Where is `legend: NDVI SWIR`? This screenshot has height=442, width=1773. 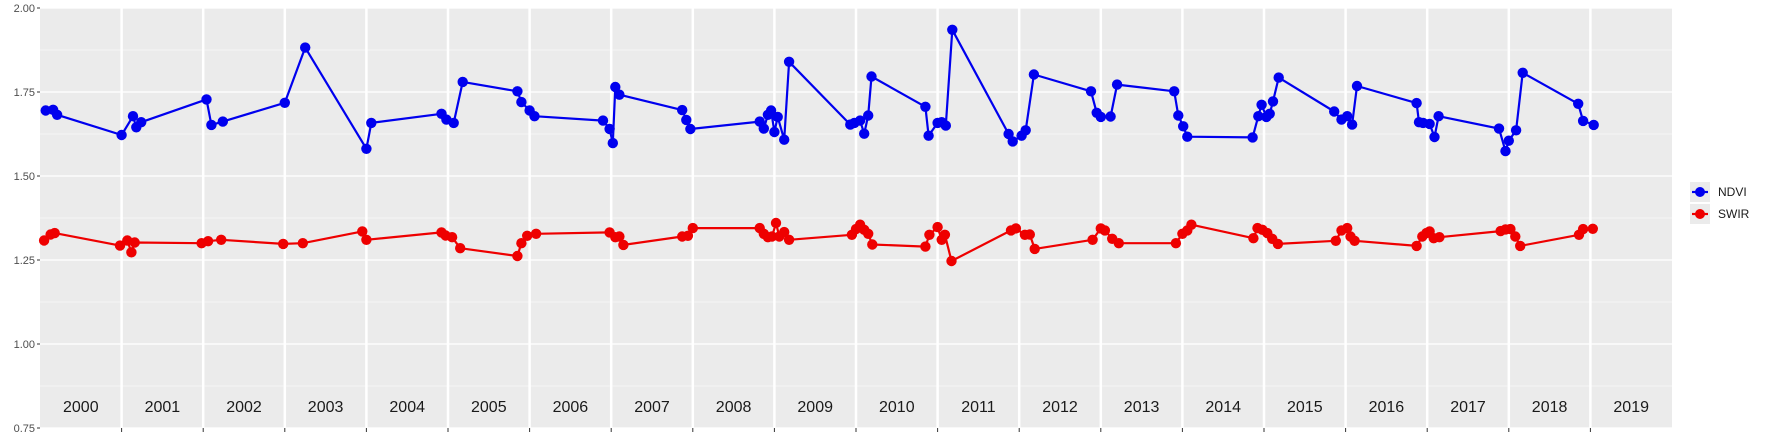 legend: NDVI SWIR is located at coordinates (1729, 202).